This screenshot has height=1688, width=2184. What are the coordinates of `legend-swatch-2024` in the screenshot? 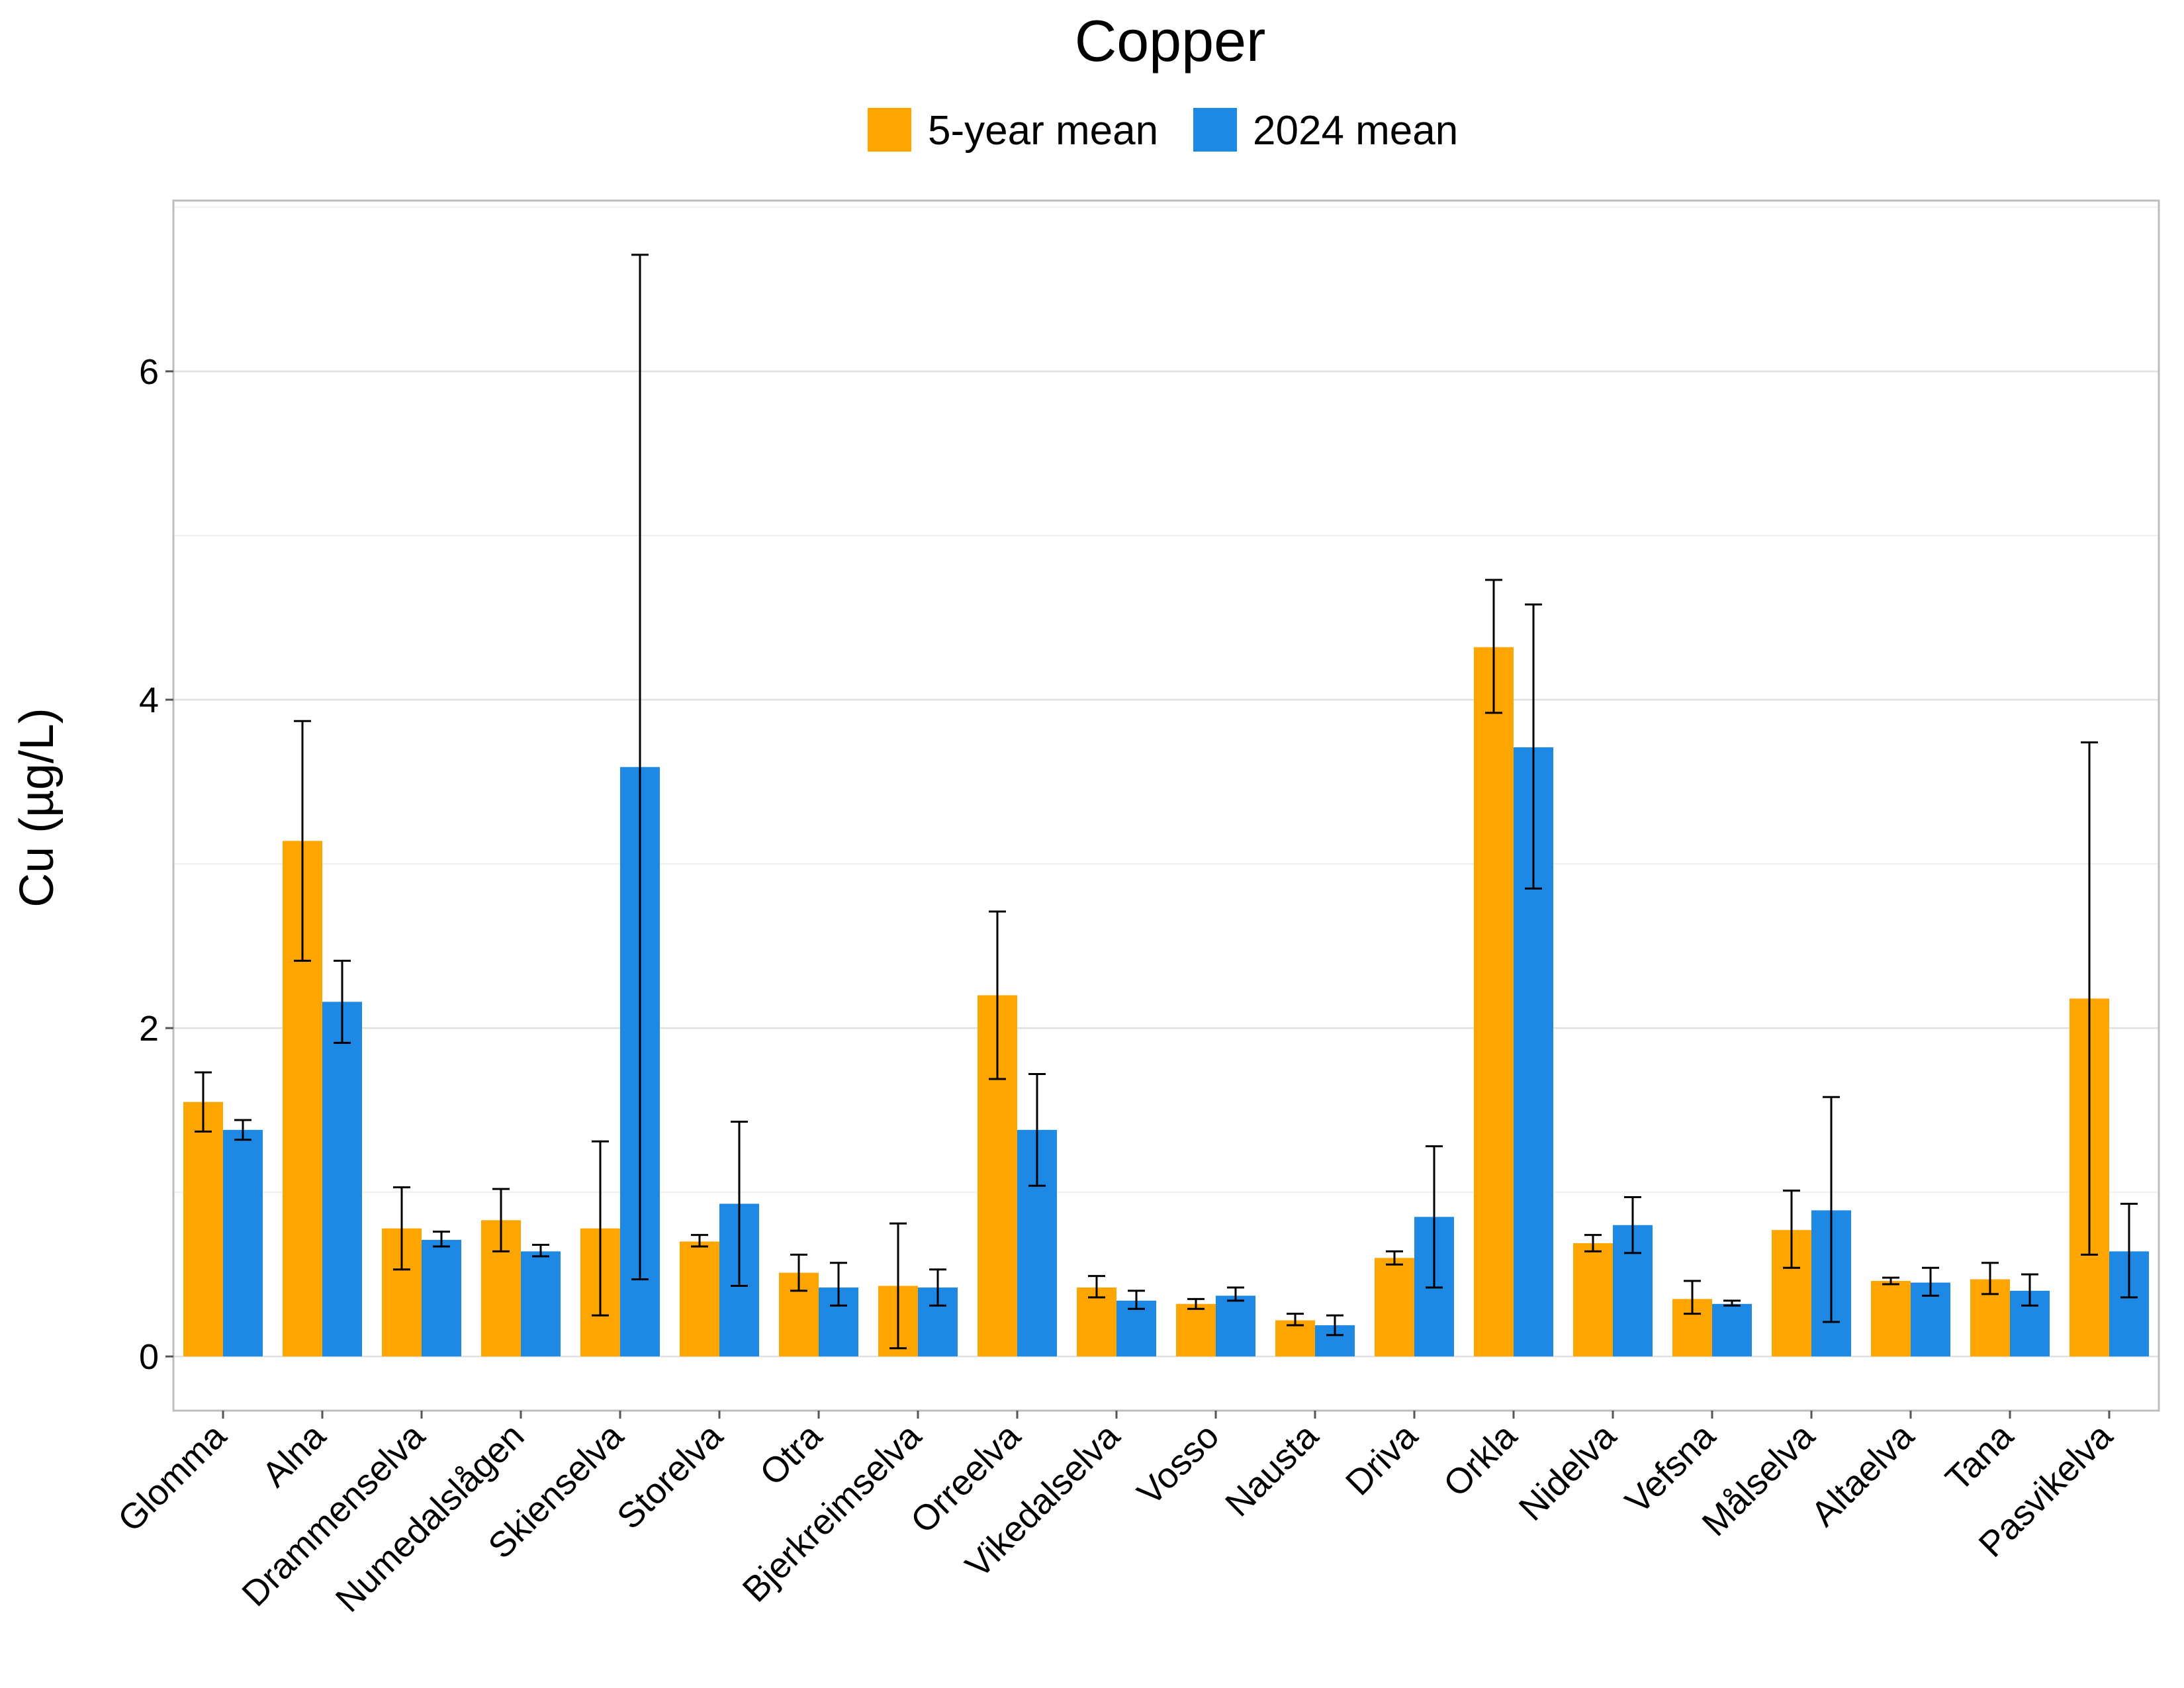 It's located at (1215, 130).